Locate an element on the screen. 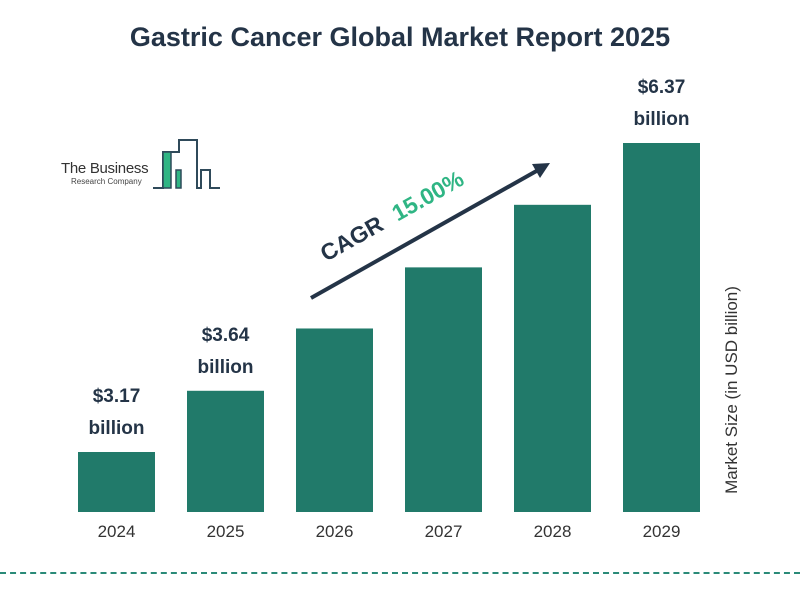  x-tick-label: 2029 is located at coordinates (662, 531).